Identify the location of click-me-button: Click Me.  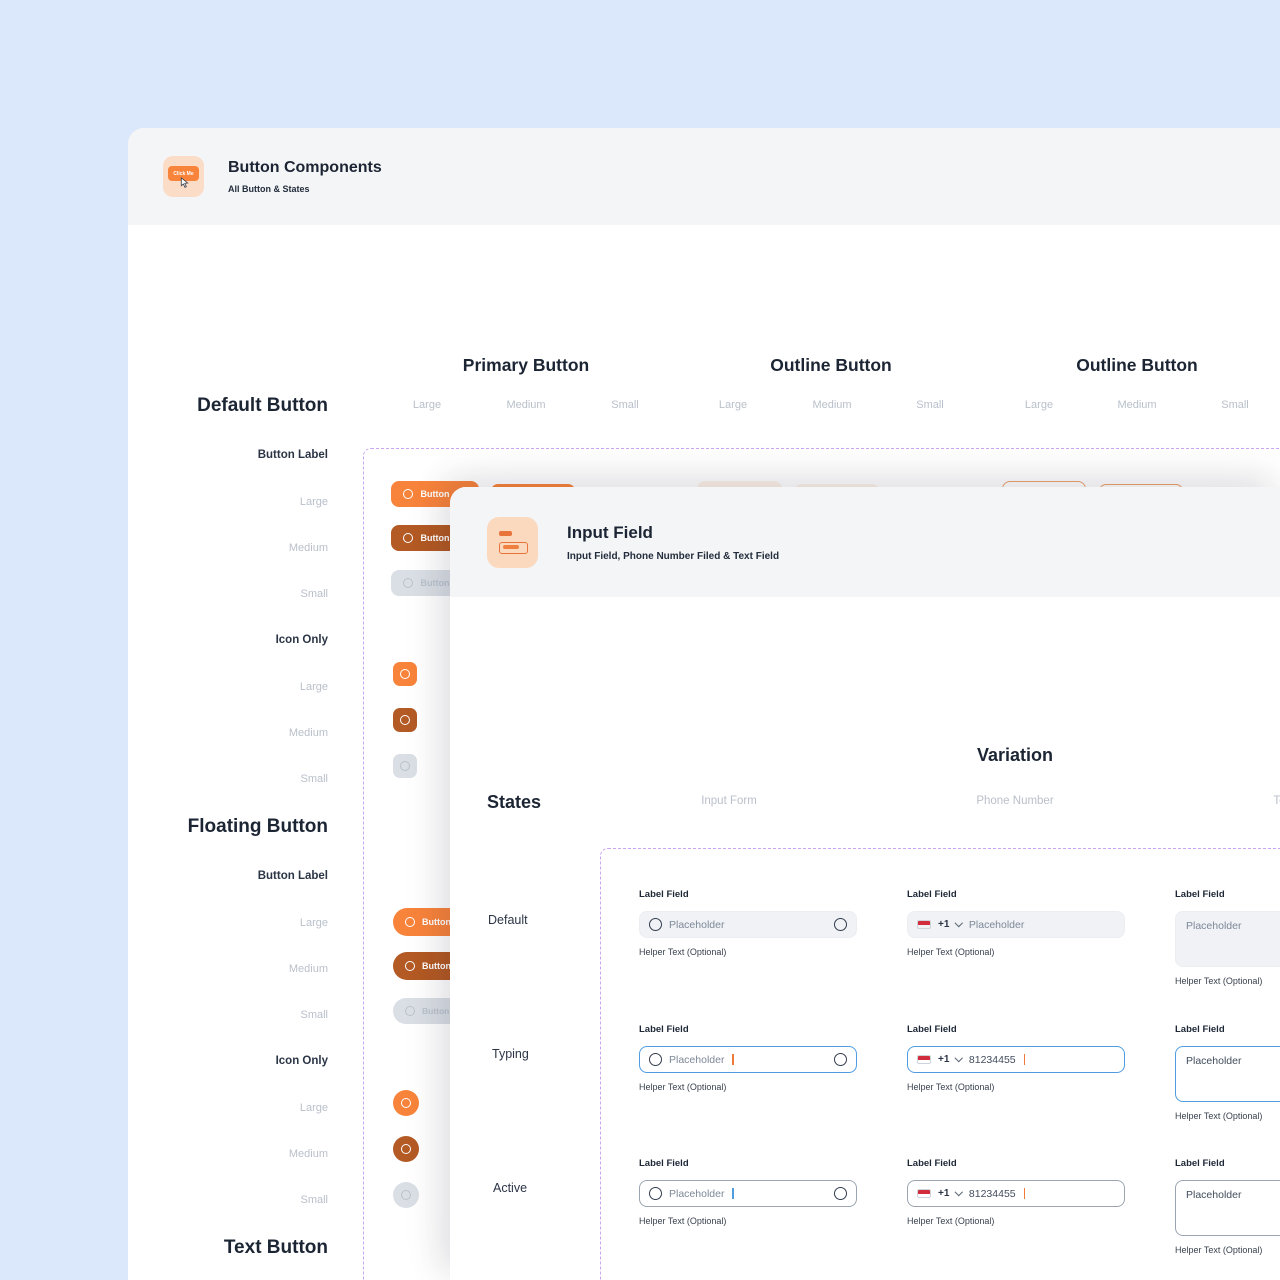
(183, 173).